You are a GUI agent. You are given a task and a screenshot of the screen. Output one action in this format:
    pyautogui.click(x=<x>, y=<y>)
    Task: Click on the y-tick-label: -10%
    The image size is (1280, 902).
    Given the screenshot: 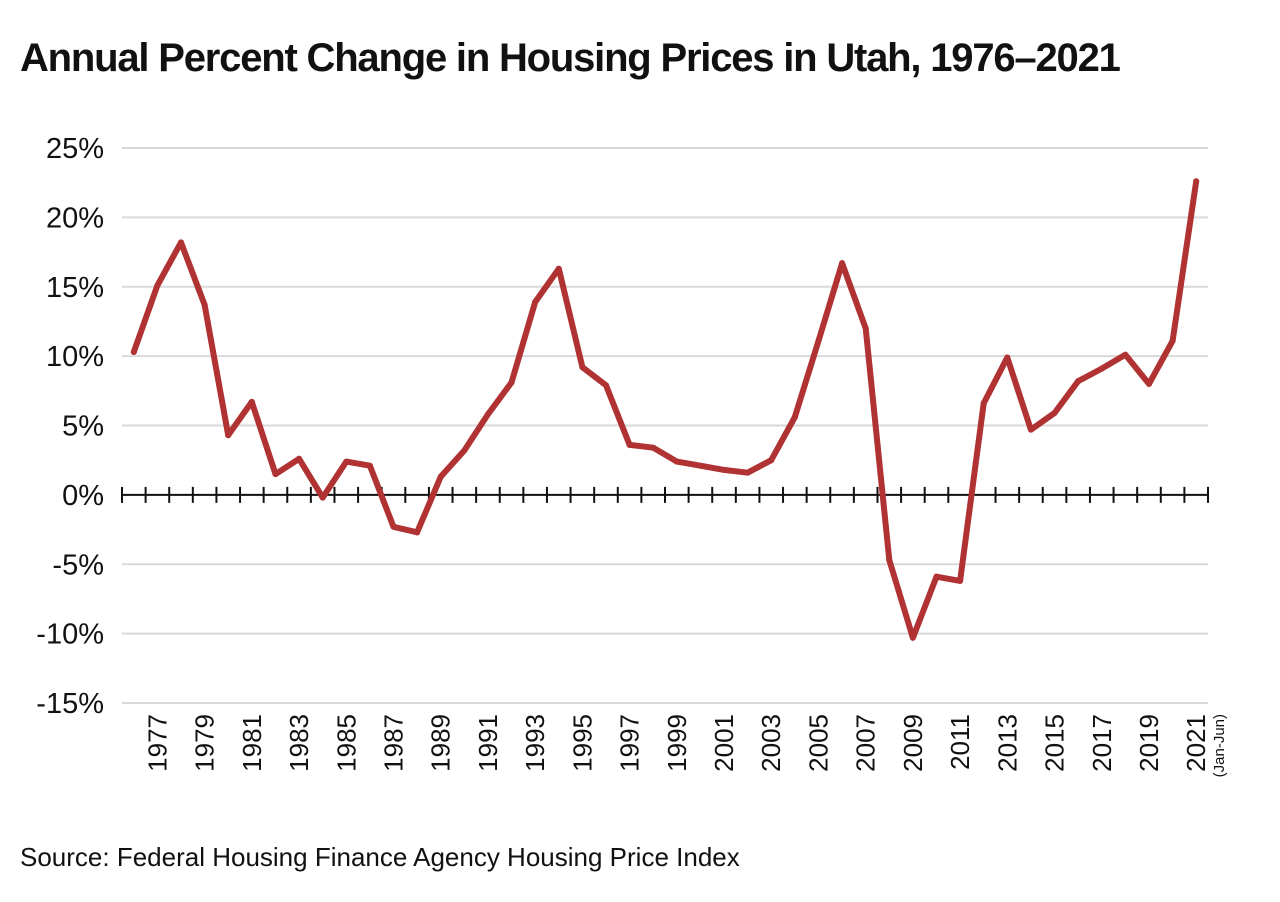 What is the action you would take?
    pyautogui.click(x=70, y=635)
    